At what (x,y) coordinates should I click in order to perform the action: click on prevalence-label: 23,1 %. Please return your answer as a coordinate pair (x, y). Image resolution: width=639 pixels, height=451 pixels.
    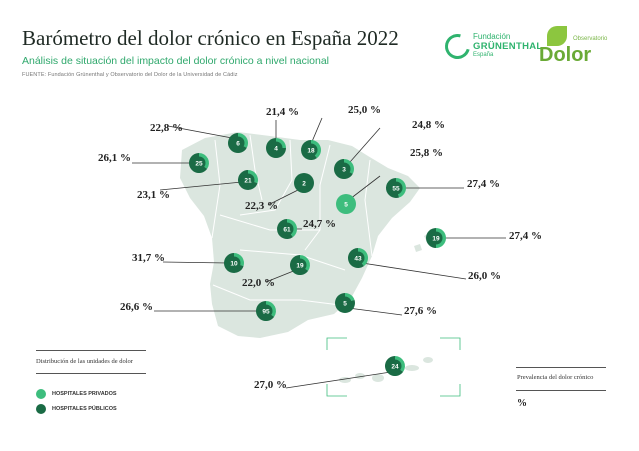
    Looking at the image, I should click on (153, 195).